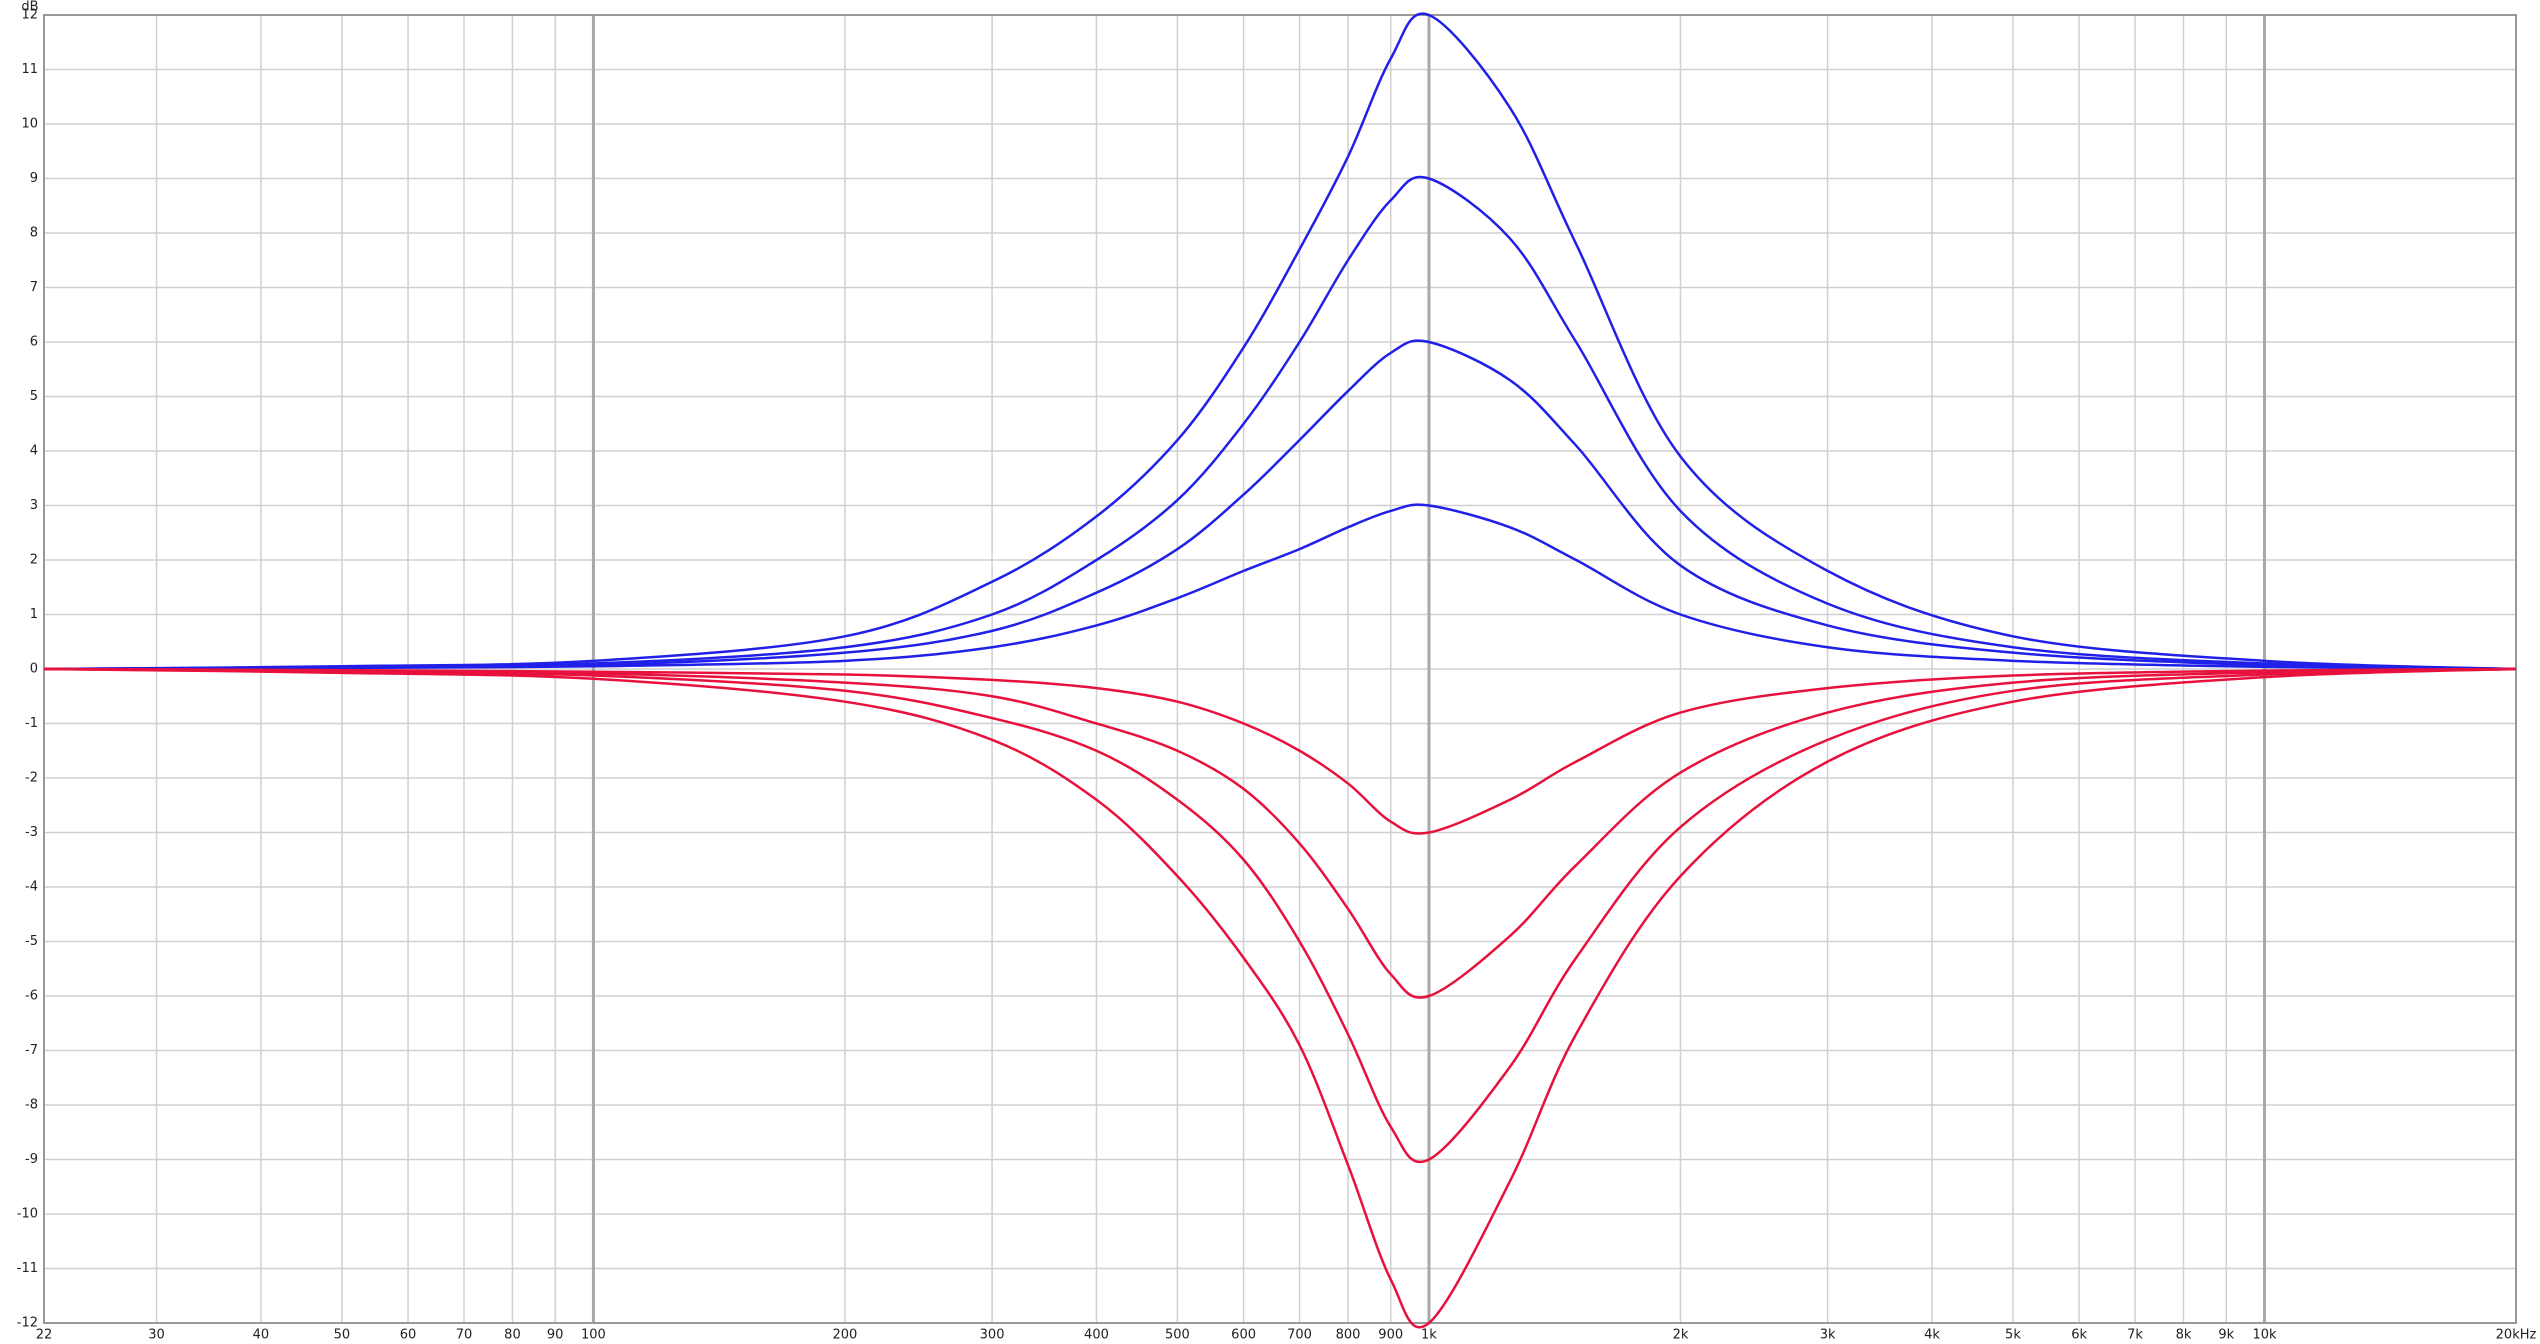  I want to click on y-tick-label: 10, so click(29, 124).